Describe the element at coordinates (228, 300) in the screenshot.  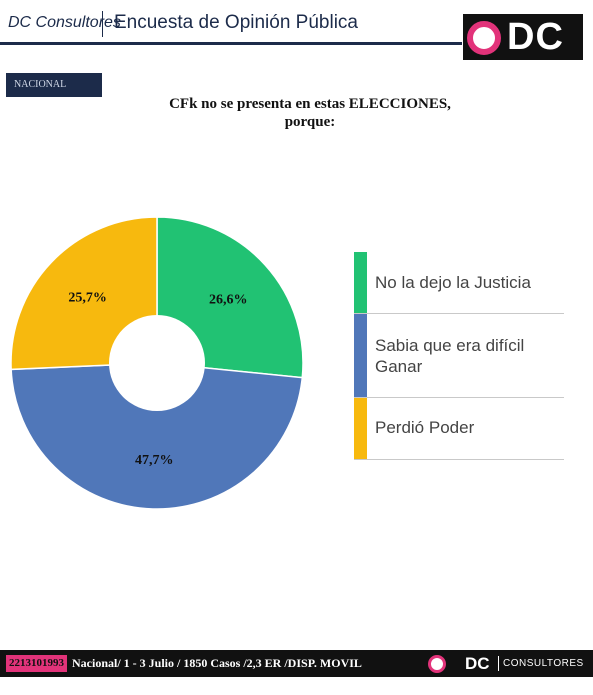
I see `slice-label: 26,6%` at that location.